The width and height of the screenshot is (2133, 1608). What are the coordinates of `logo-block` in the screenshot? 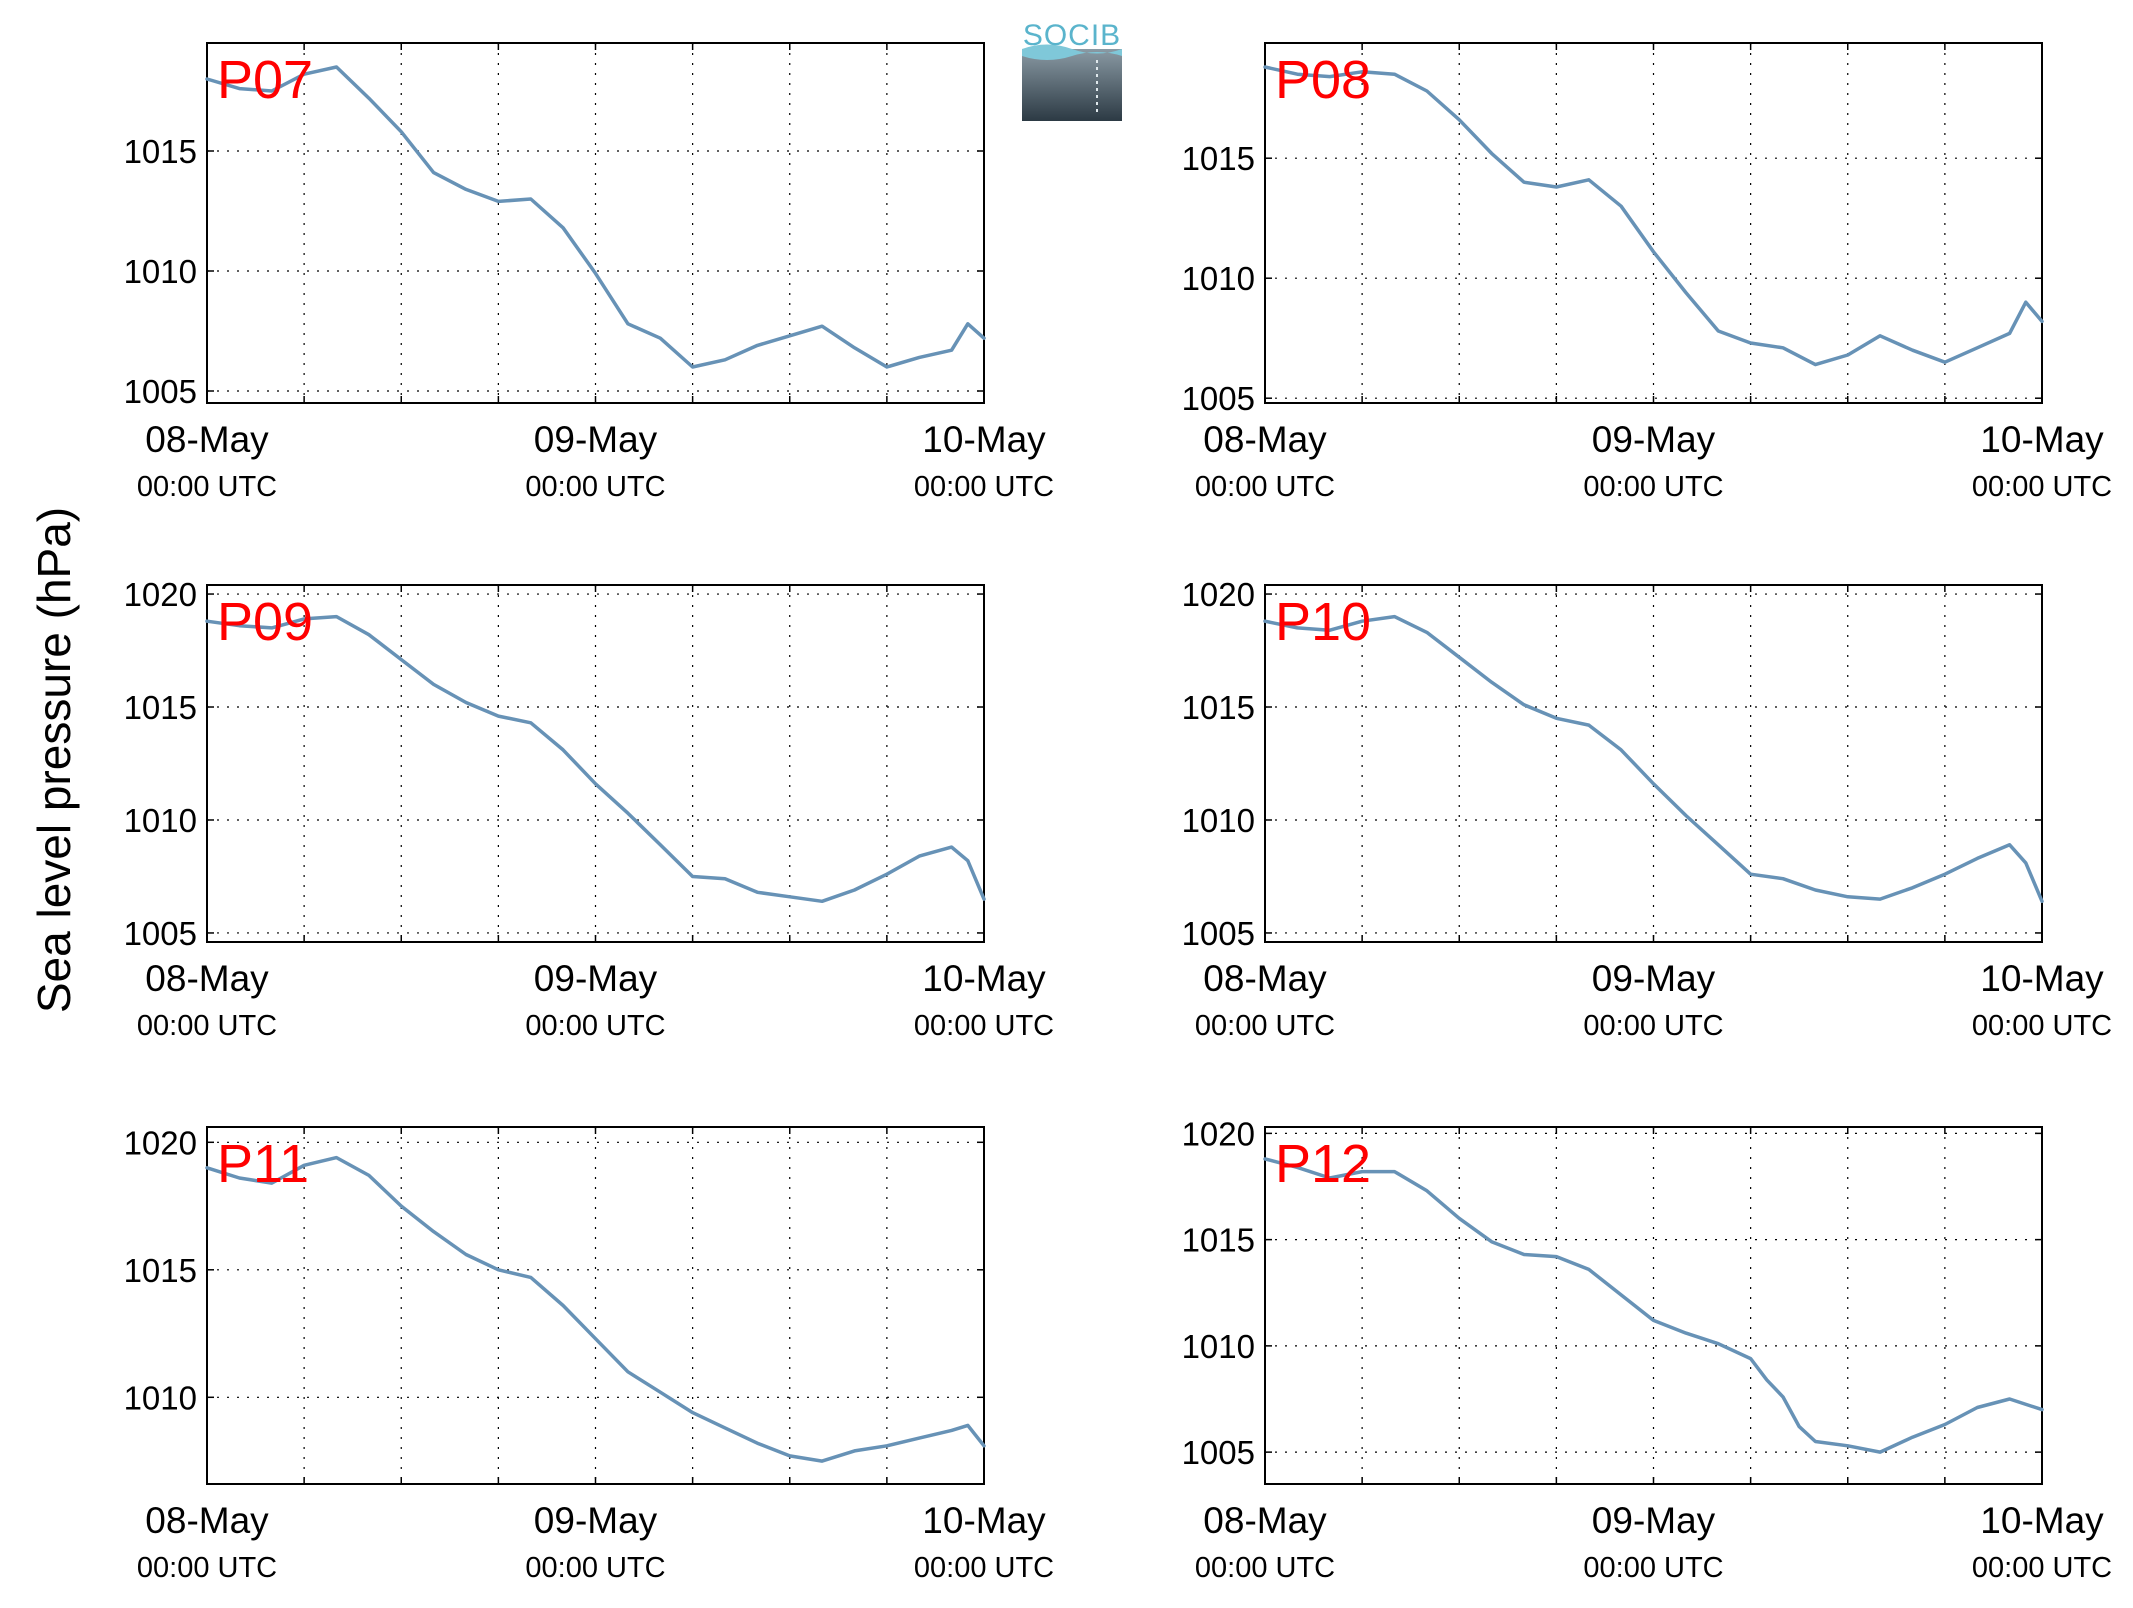 It's located at (1072, 85).